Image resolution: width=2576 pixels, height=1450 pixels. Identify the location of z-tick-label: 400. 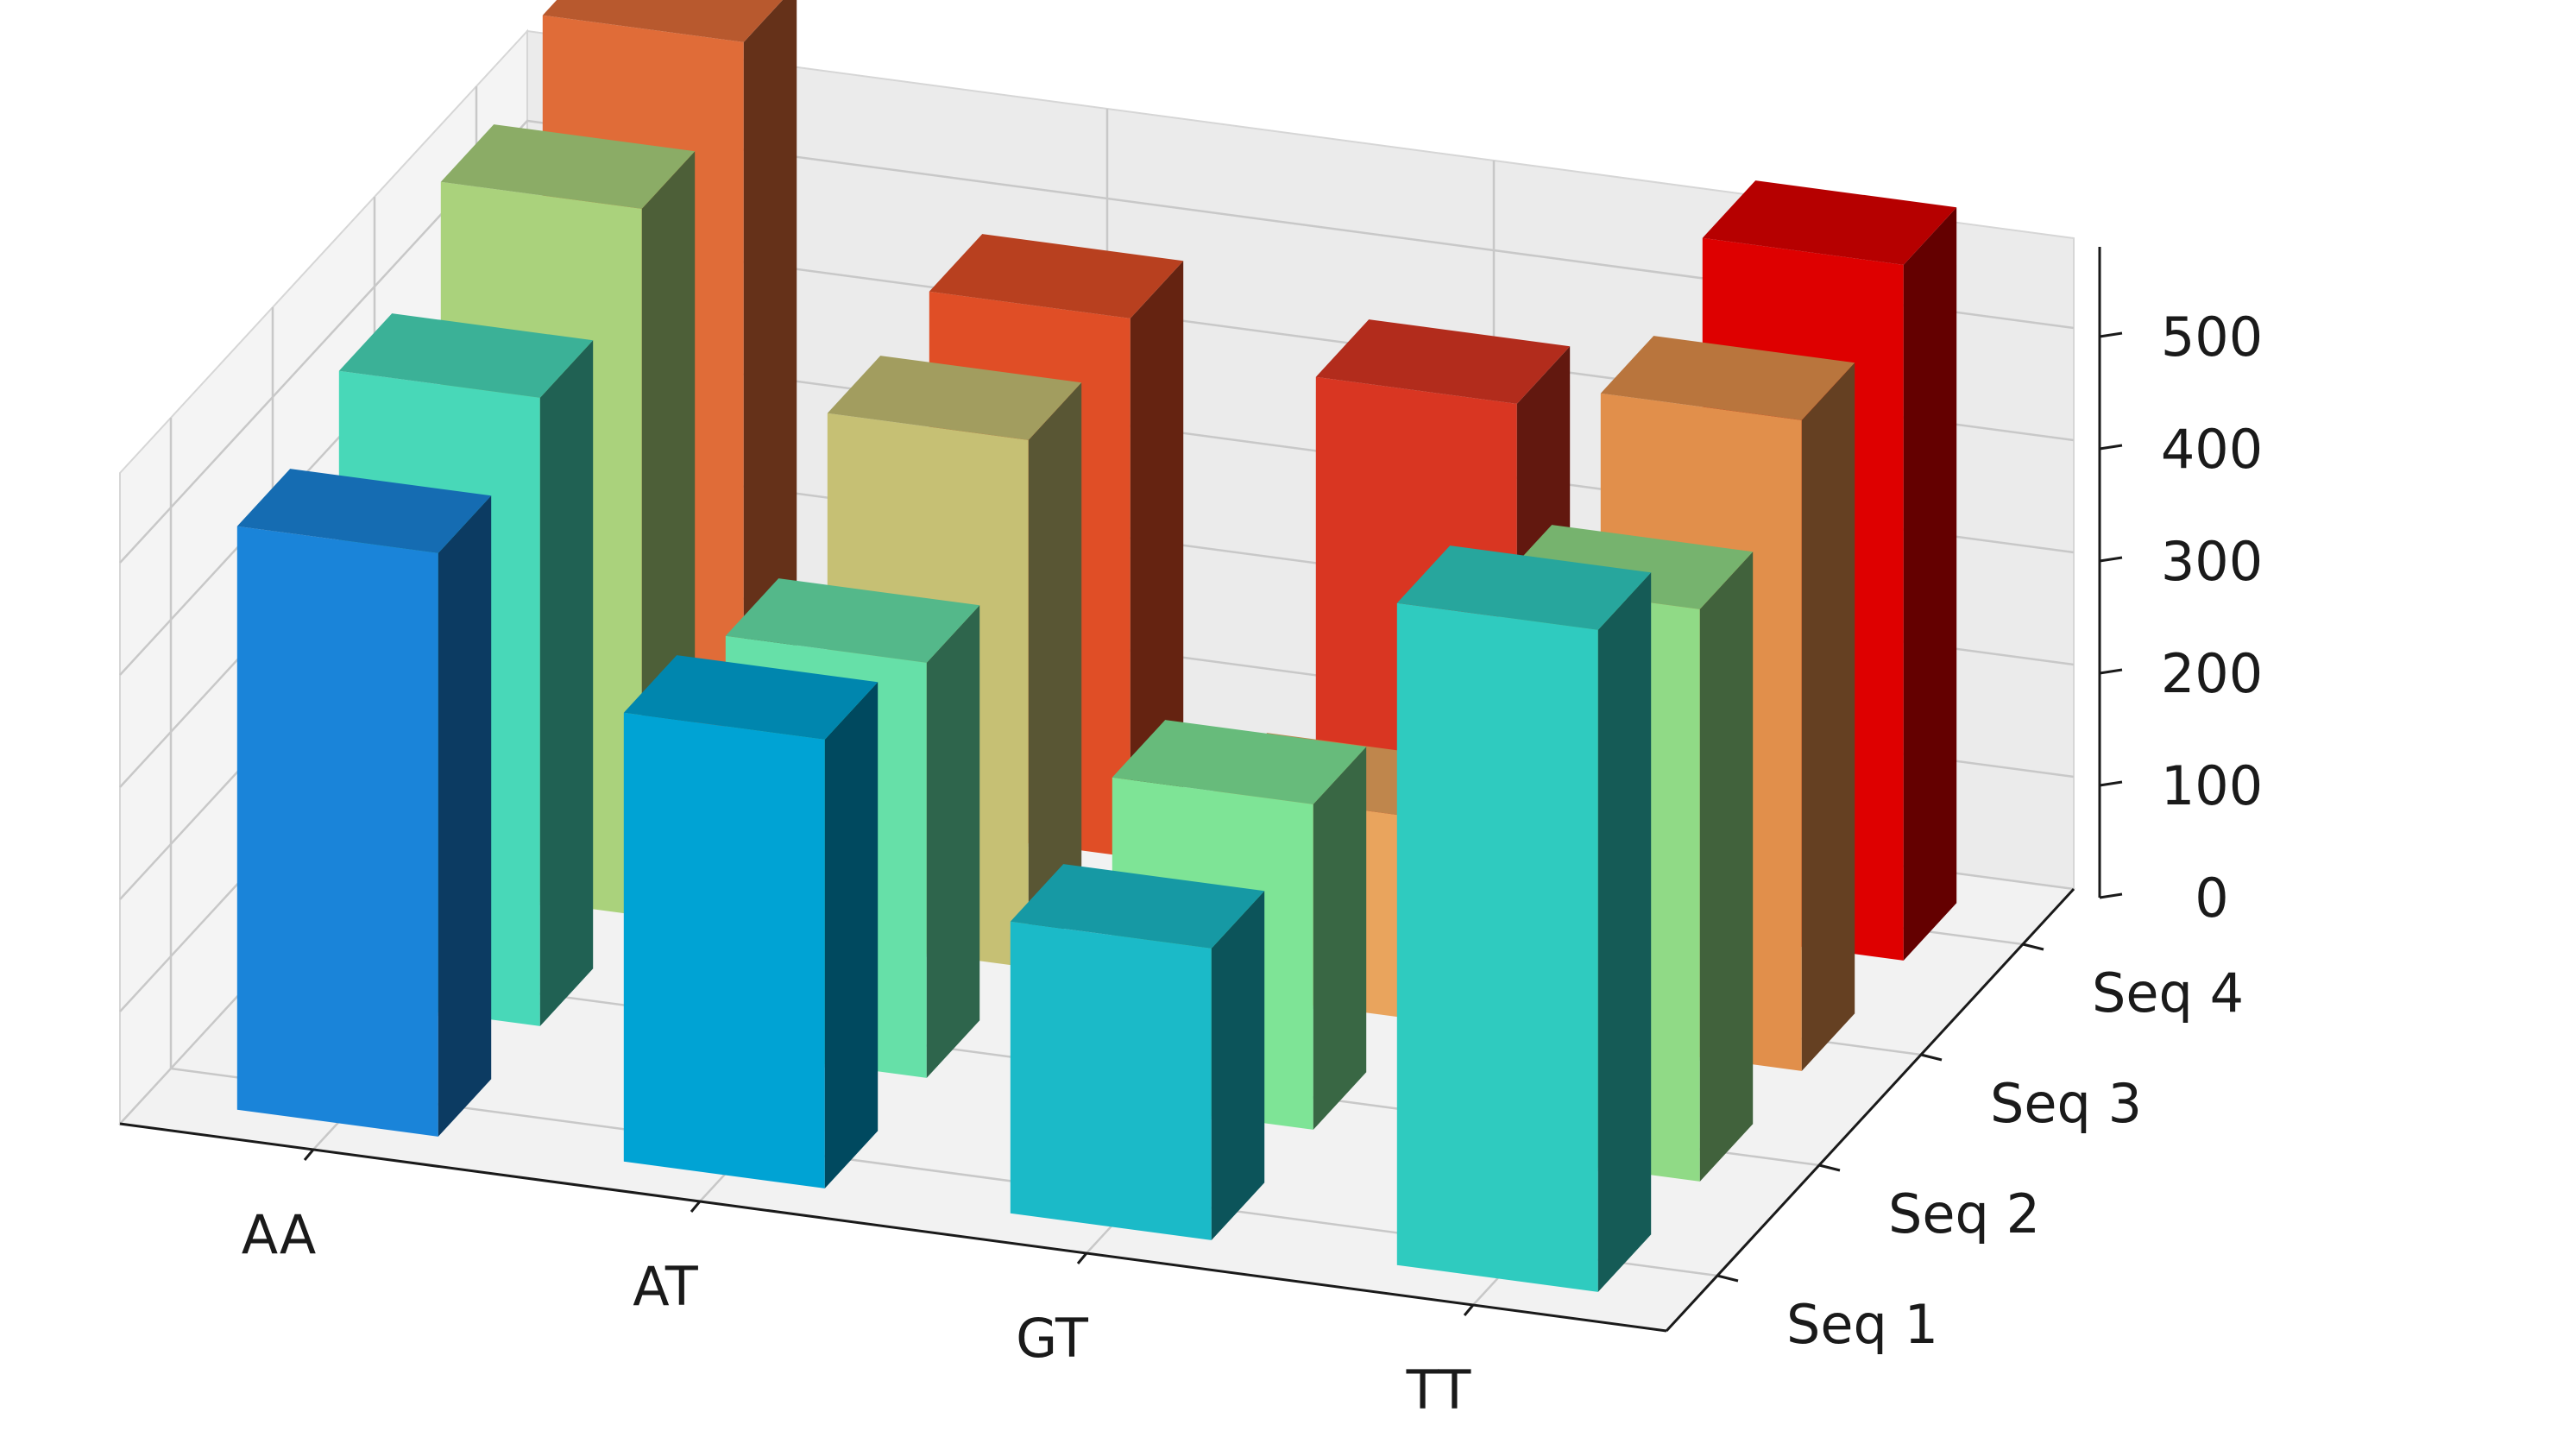
(2212, 450).